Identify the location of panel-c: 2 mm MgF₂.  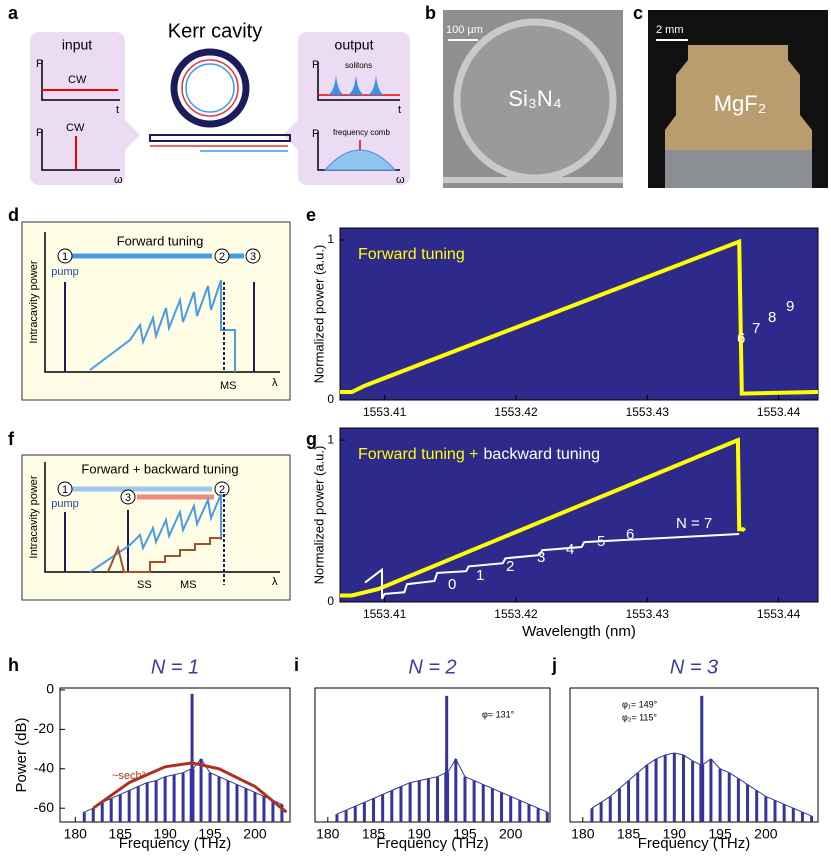
(738, 99).